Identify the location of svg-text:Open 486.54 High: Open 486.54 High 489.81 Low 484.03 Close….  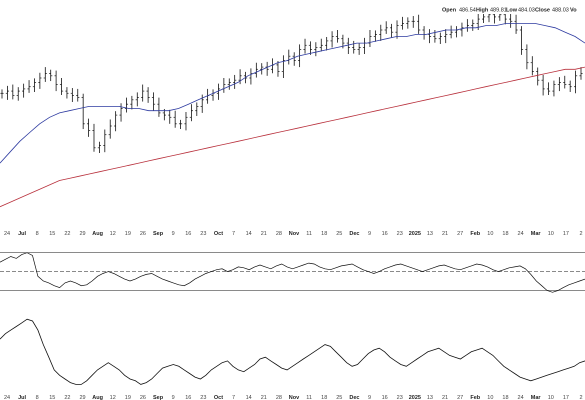
(509, 11).